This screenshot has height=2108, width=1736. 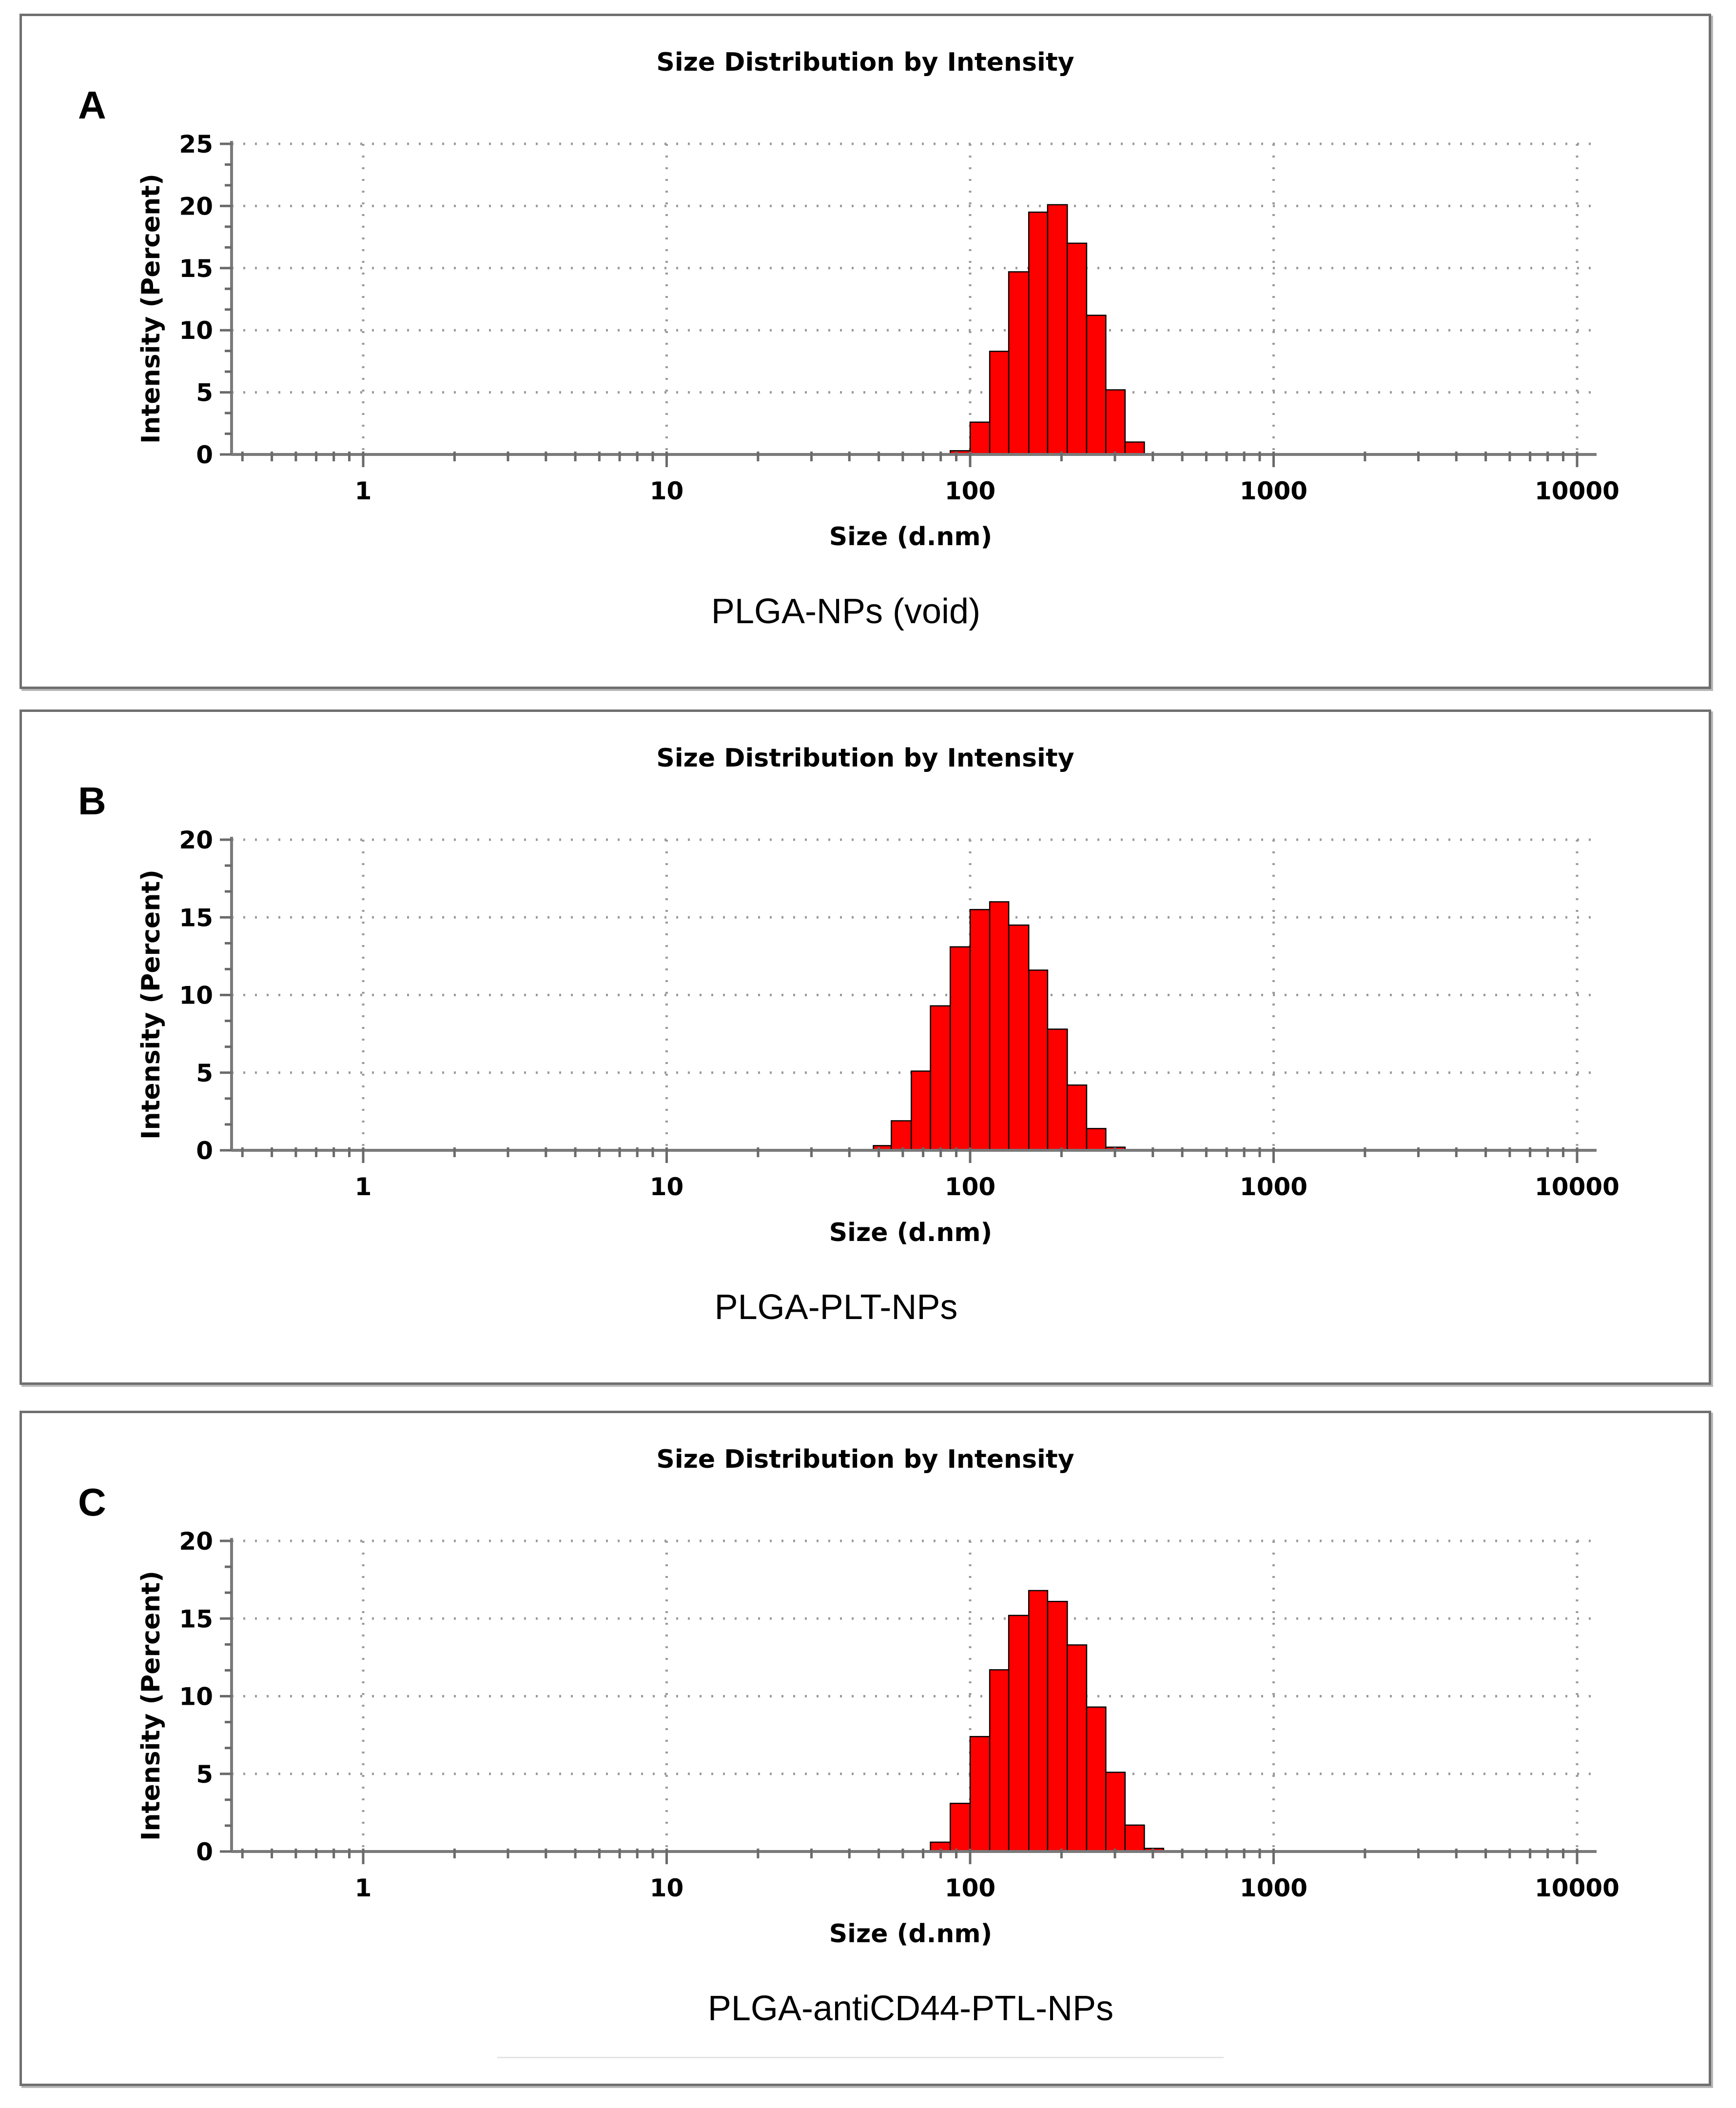 What do you see at coordinates (836, 1307) in the screenshot?
I see `sample-caption: PLGA-PLT-NPs` at bounding box center [836, 1307].